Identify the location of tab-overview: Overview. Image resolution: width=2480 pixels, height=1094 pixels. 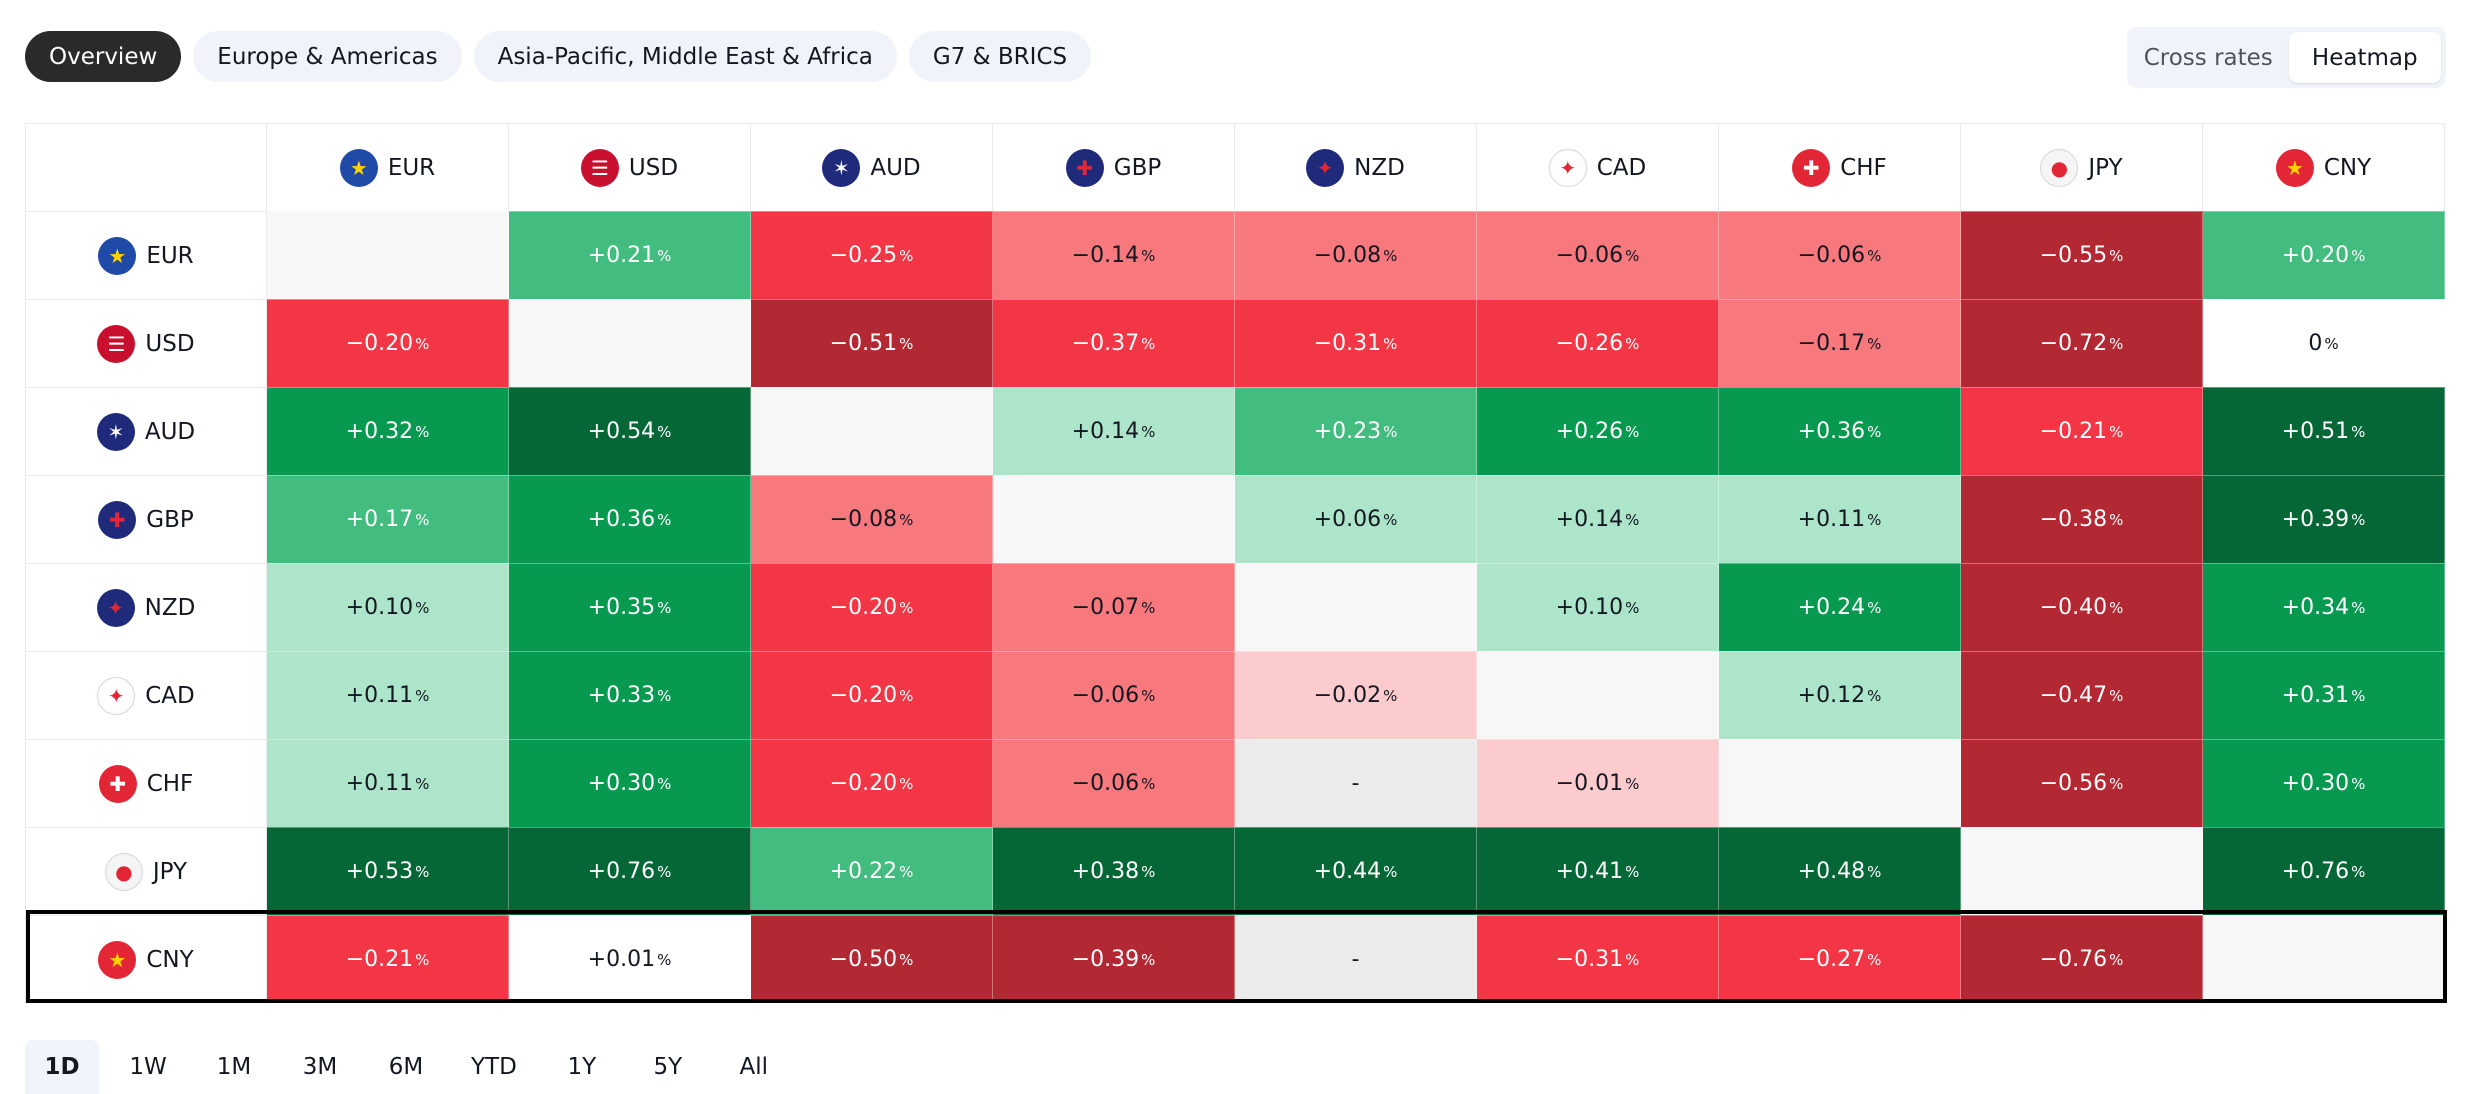
(103, 56).